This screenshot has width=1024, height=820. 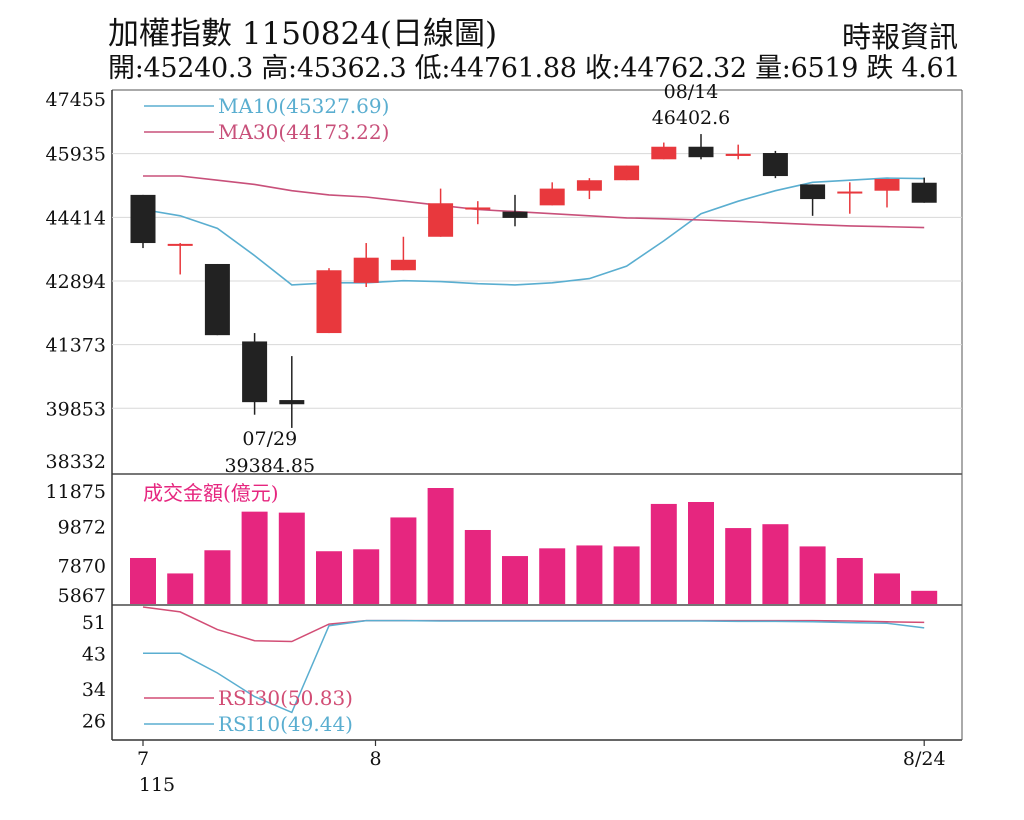 What do you see at coordinates (76, 155) in the screenshot?
I see `price-tick-label: 45935` at bounding box center [76, 155].